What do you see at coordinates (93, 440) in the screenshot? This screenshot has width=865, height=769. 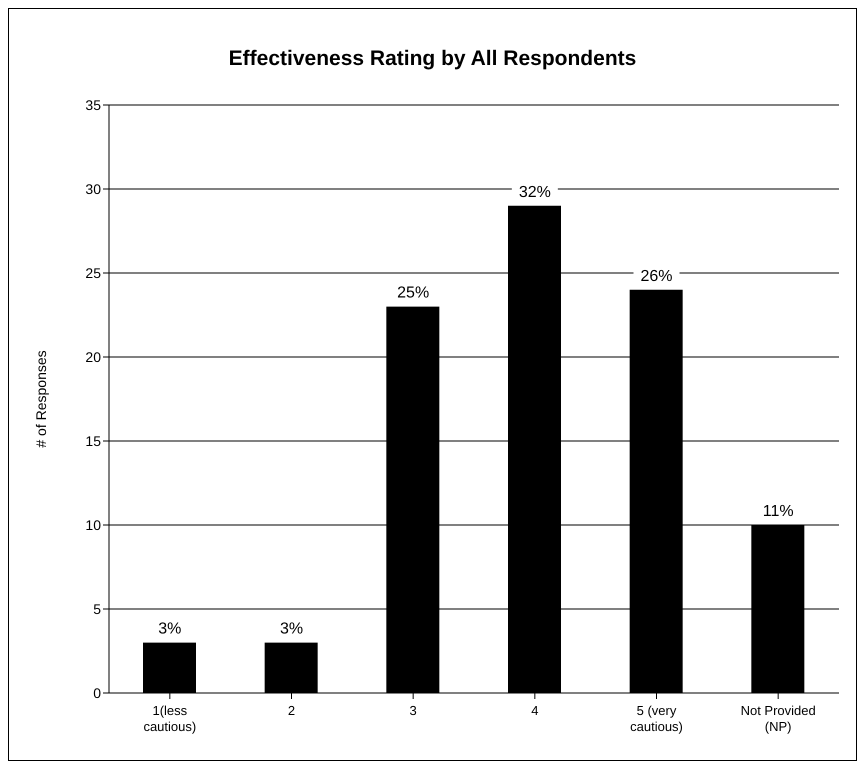 I see `y-tick-label: 15` at bounding box center [93, 440].